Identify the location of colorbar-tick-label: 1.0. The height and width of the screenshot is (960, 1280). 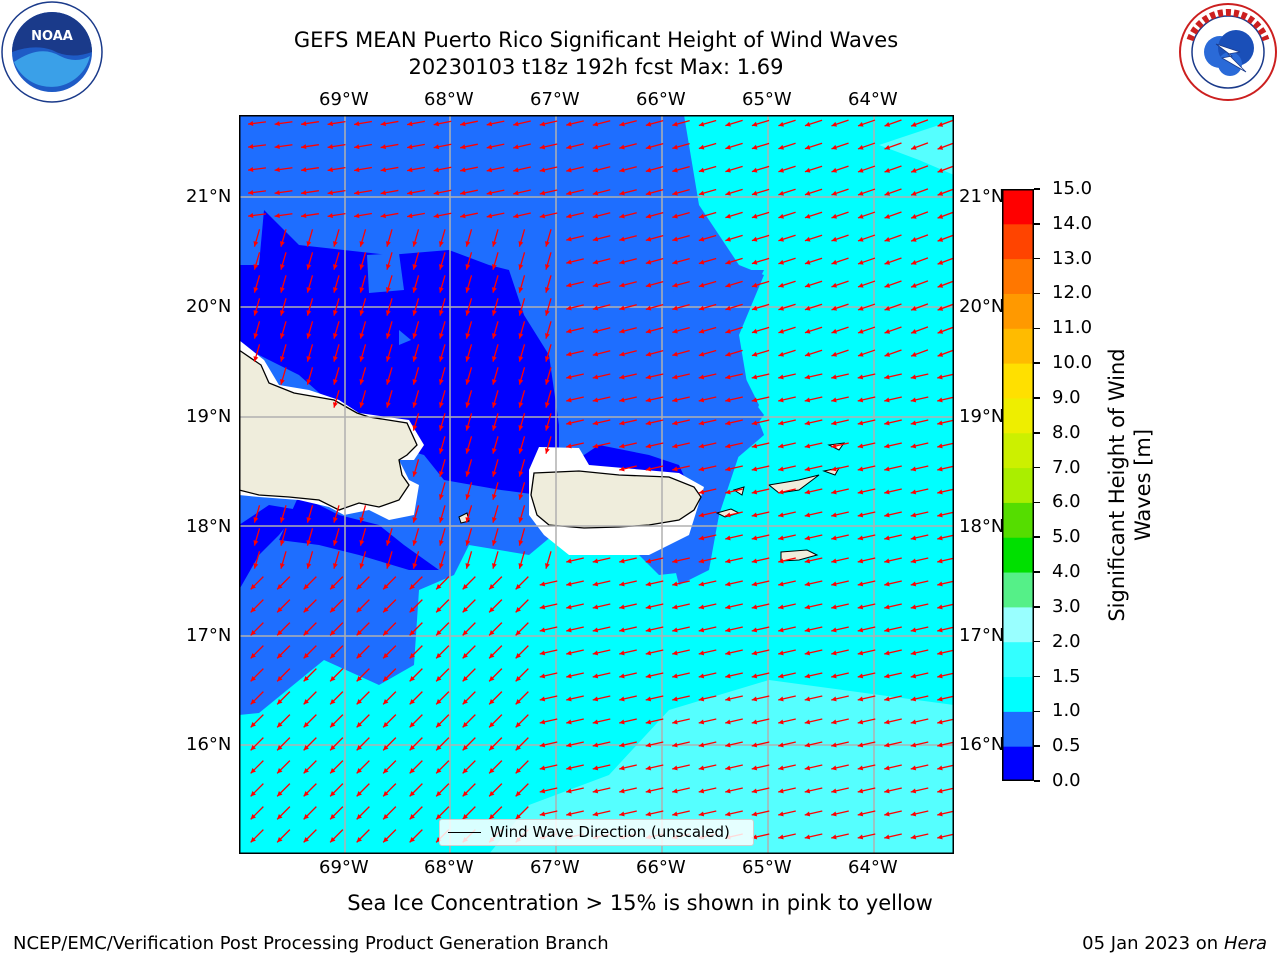
(1066, 711).